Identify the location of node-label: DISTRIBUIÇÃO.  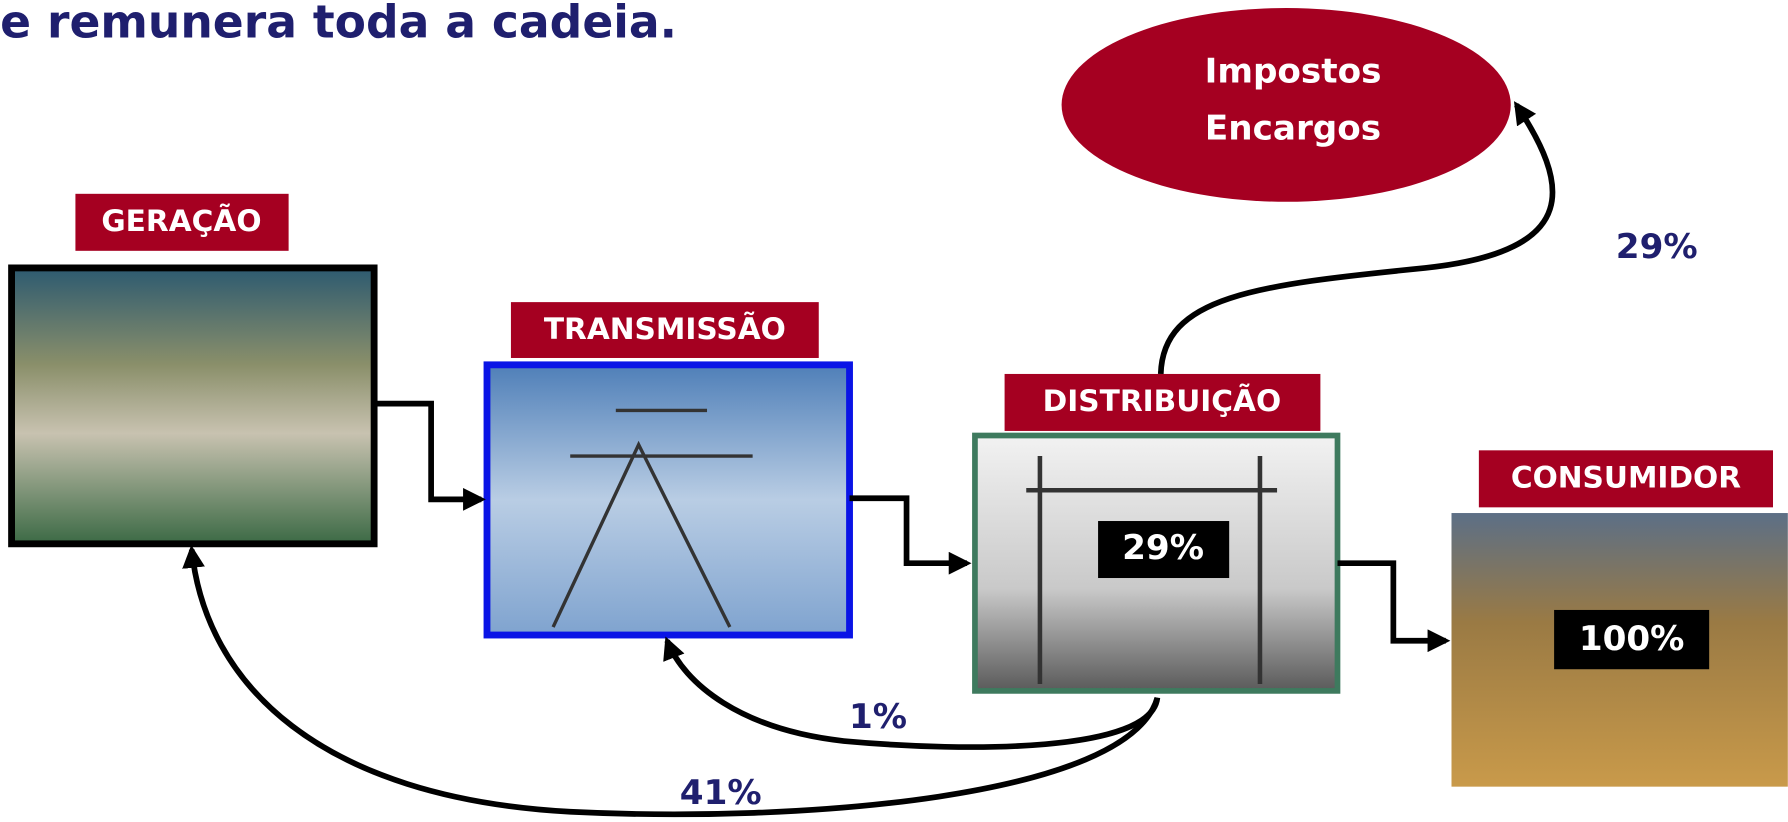
(1162, 400).